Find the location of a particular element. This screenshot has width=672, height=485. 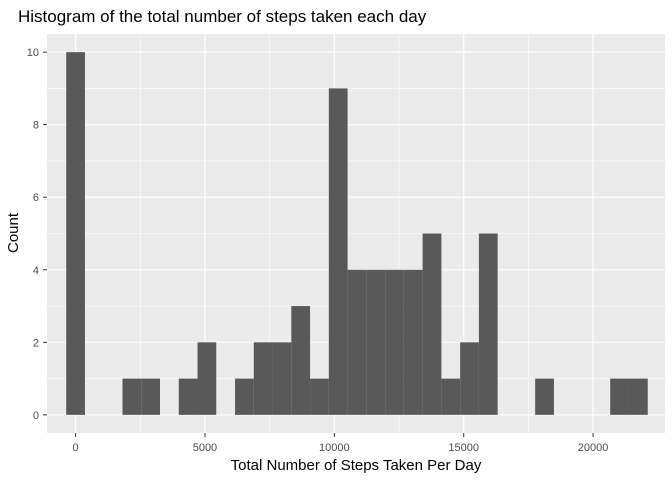

x-tick-label: 10000 is located at coordinates (334, 448).